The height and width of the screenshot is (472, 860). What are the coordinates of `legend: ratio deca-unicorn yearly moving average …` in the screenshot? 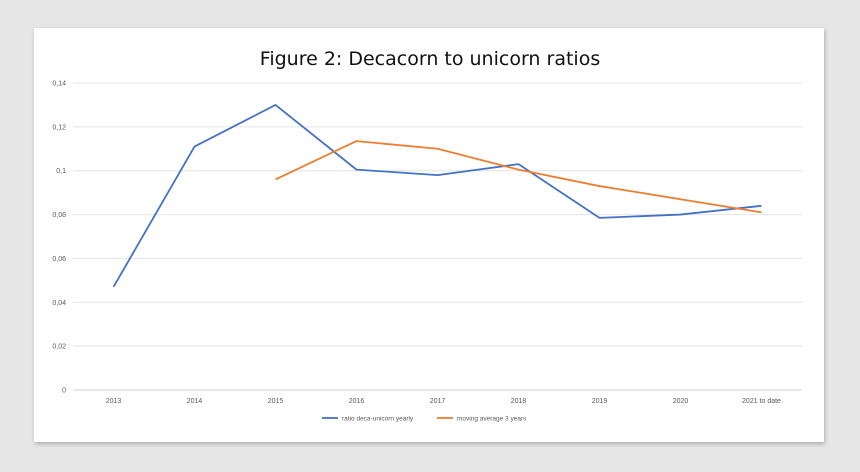 It's located at (424, 419).